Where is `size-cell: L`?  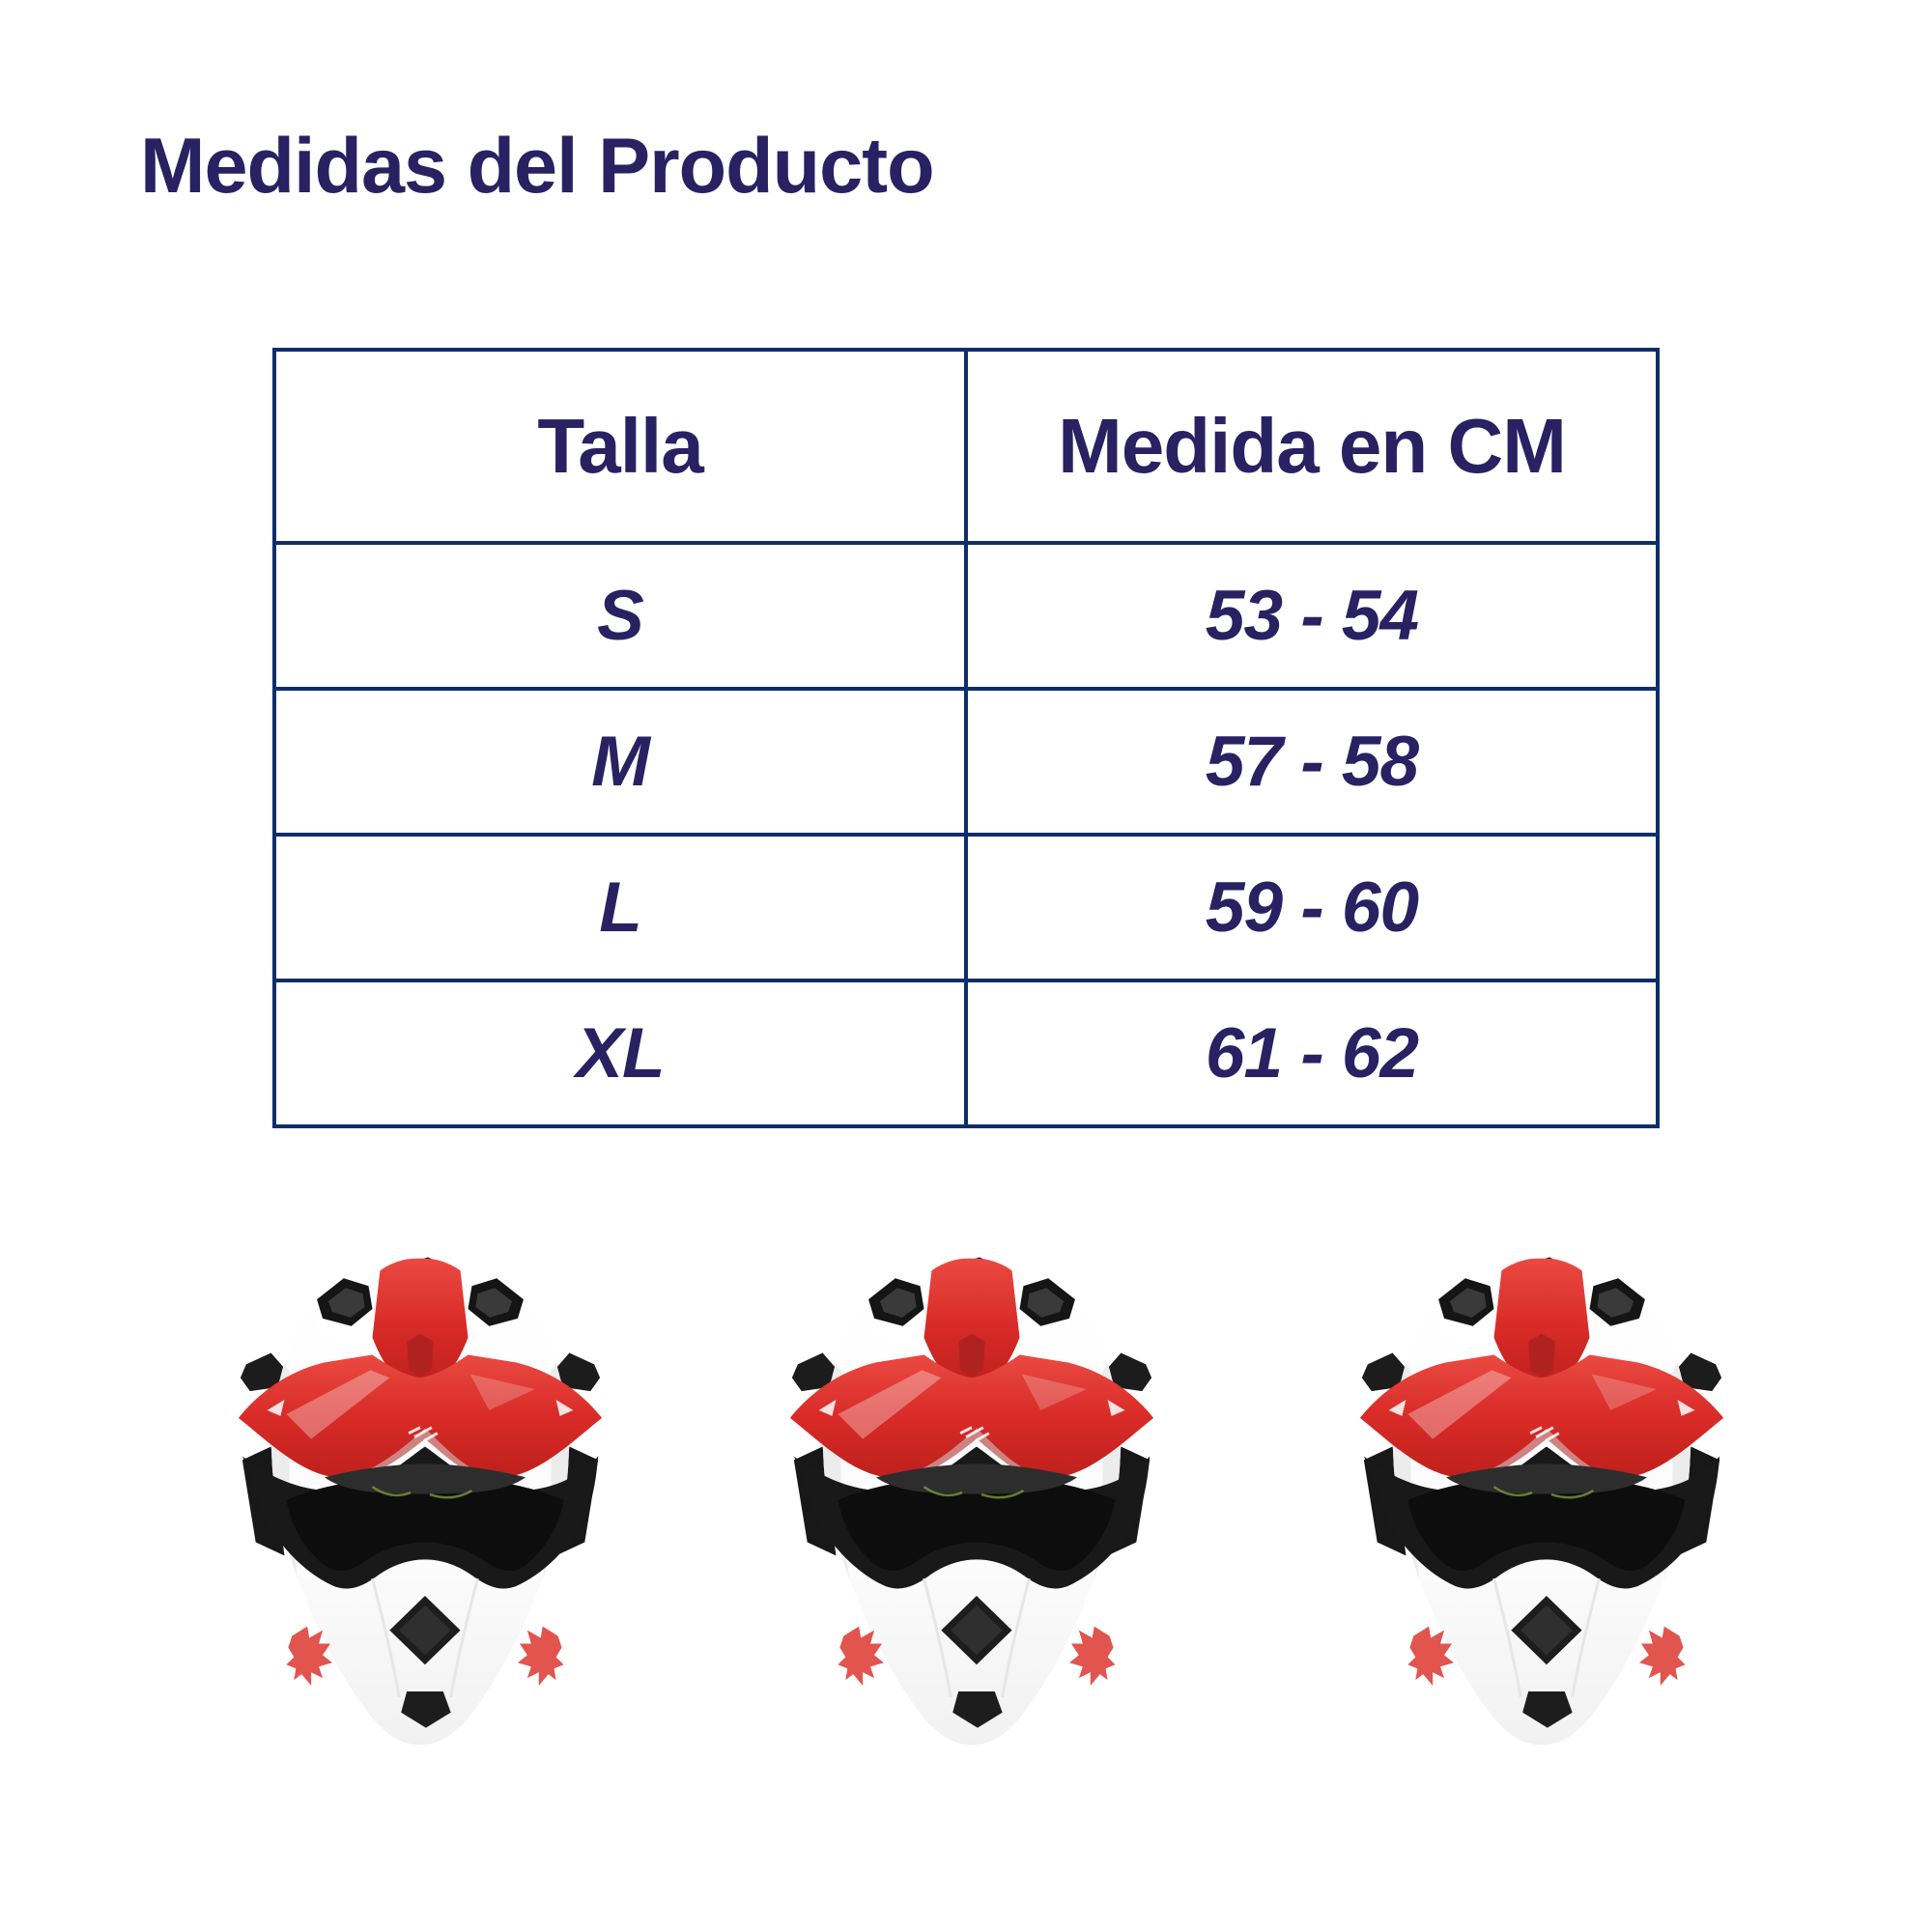 size-cell: L is located at coordinates (620, 907).